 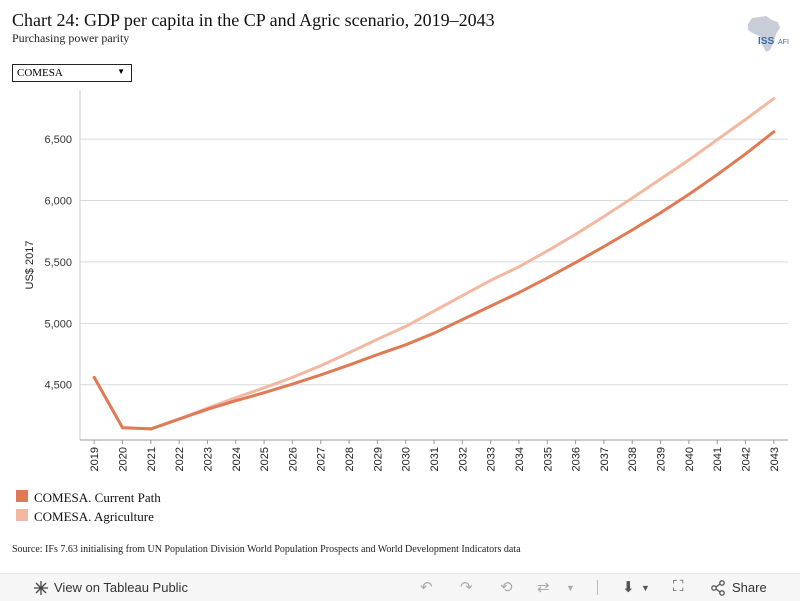 I want to click on region-filter-dropdown: COMESA ▼, so click(x=72, y=73).